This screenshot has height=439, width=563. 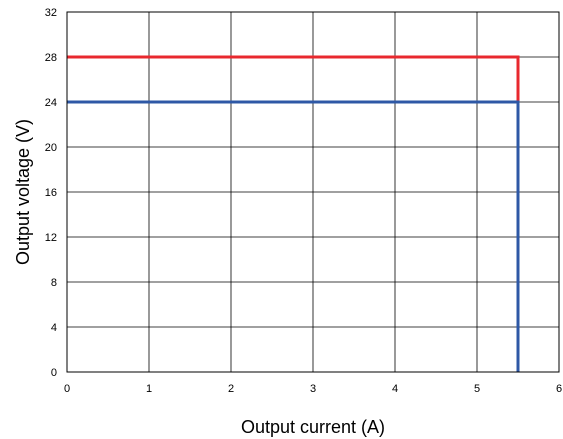 I want to click on x-tick-label: 5, so click(x=477, y=389).